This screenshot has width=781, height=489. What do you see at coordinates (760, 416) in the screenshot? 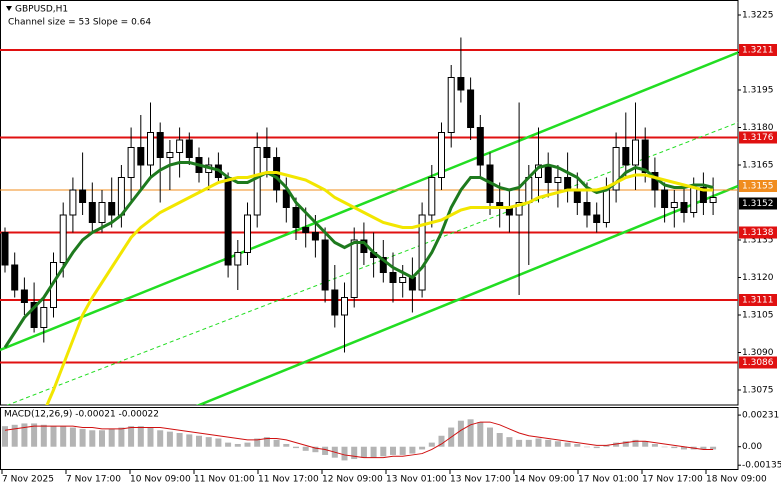
I see `macd-y-tick-label: 0.00231` at bounding box center [760, 416].